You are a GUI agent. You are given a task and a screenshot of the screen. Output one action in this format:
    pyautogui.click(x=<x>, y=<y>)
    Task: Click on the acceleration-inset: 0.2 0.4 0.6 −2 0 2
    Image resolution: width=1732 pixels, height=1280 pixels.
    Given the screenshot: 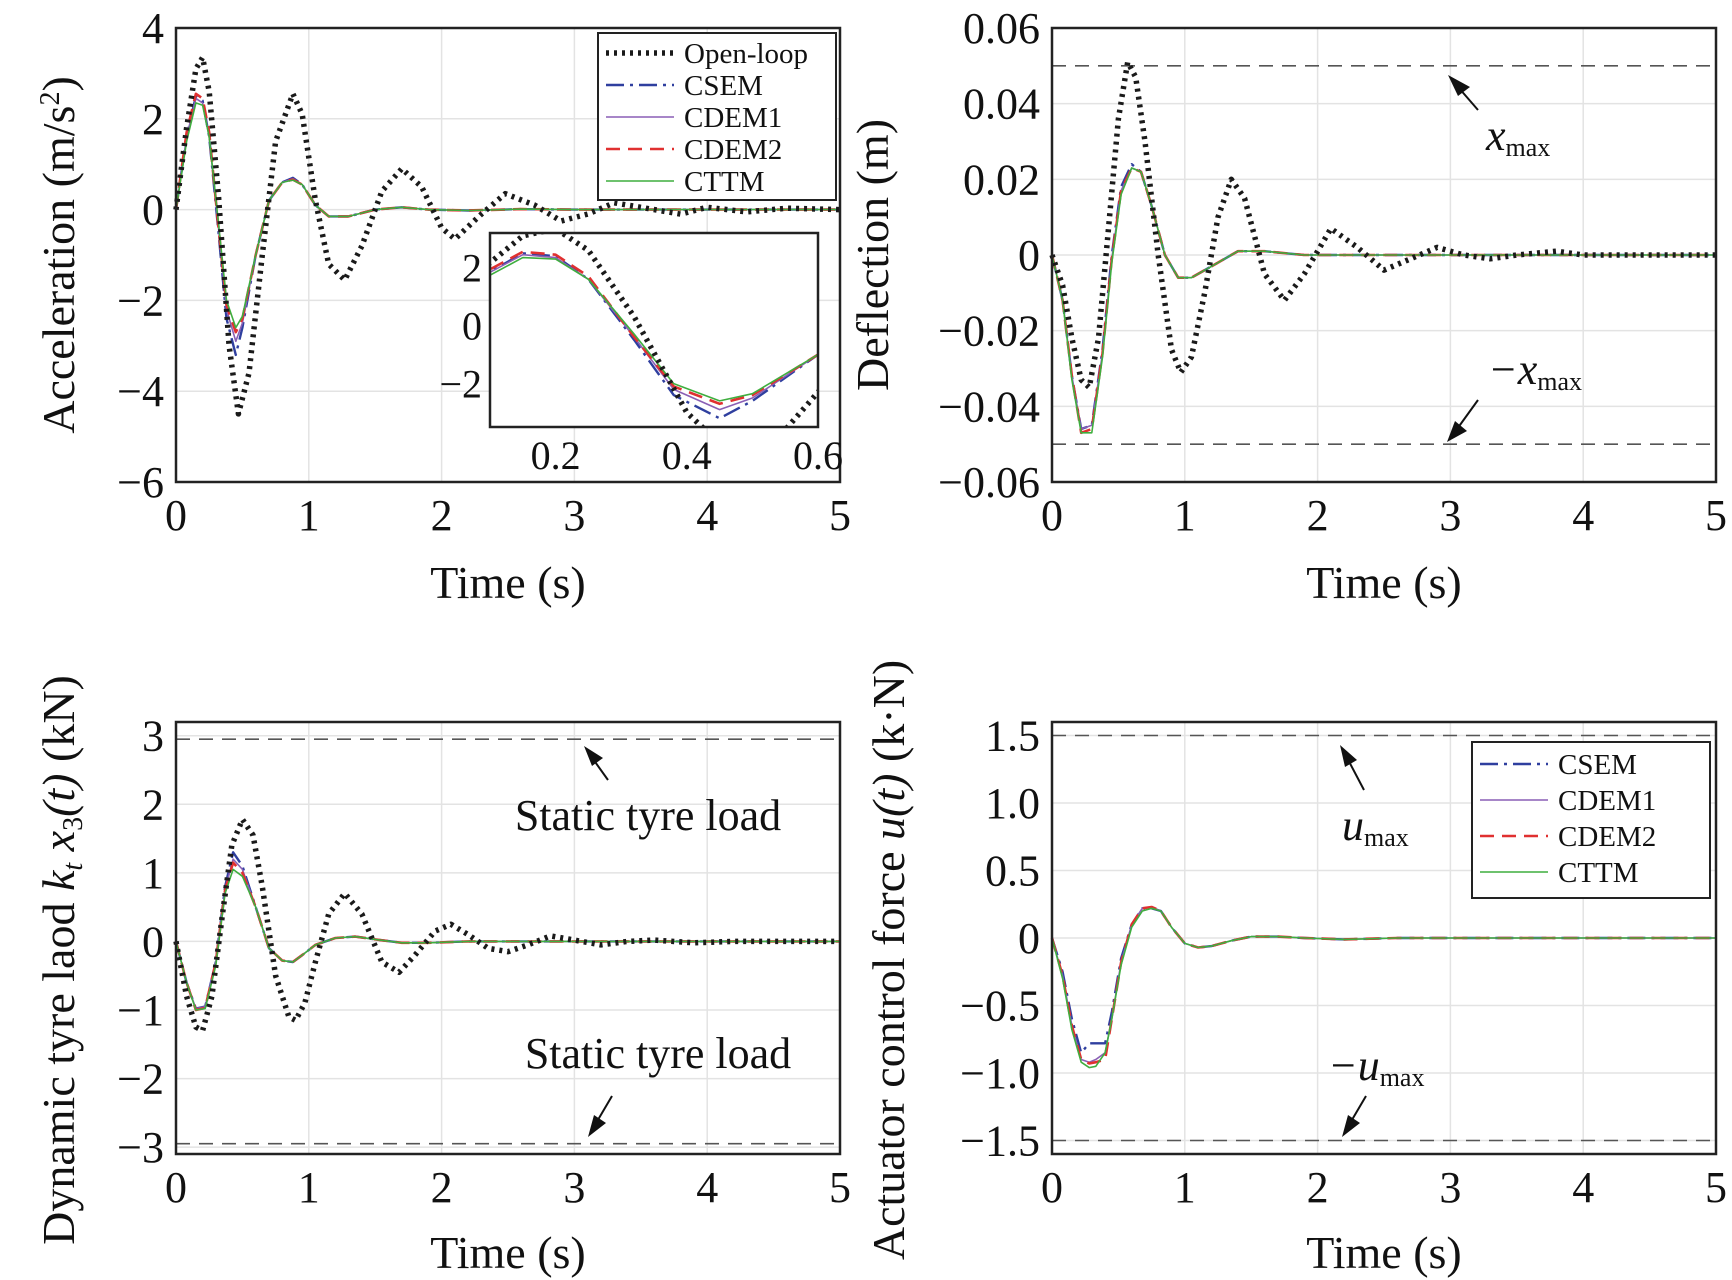 What is the action you would take?
    pyautogui.click(x=641, y=354)
    